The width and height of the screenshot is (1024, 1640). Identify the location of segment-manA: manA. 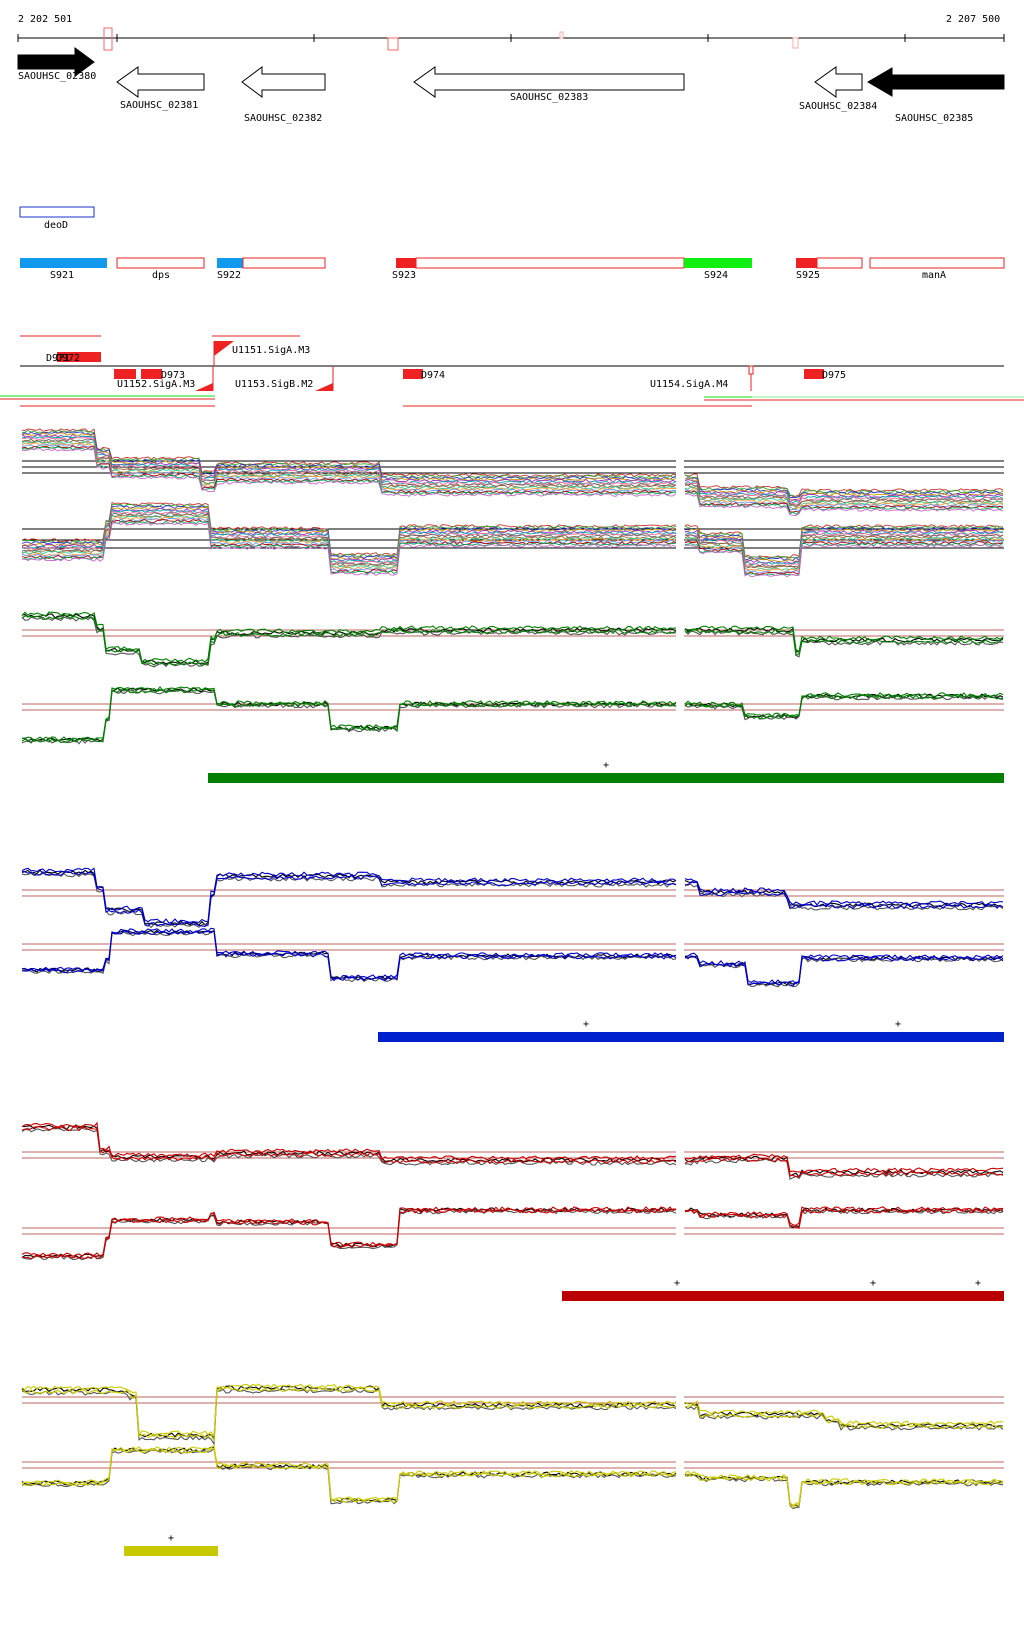
(937, 269).